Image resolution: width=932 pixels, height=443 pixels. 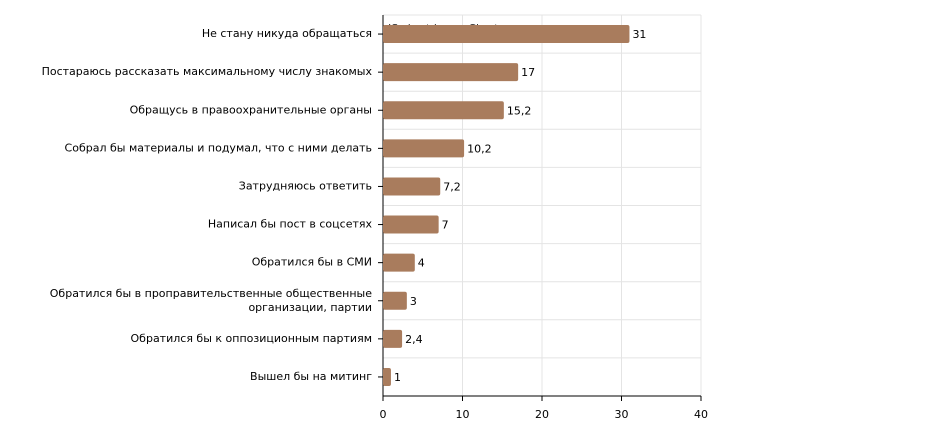 I want to click on y-tick-label: Обратился бы к оппозиционным партиям, so click(x=251, y=338).